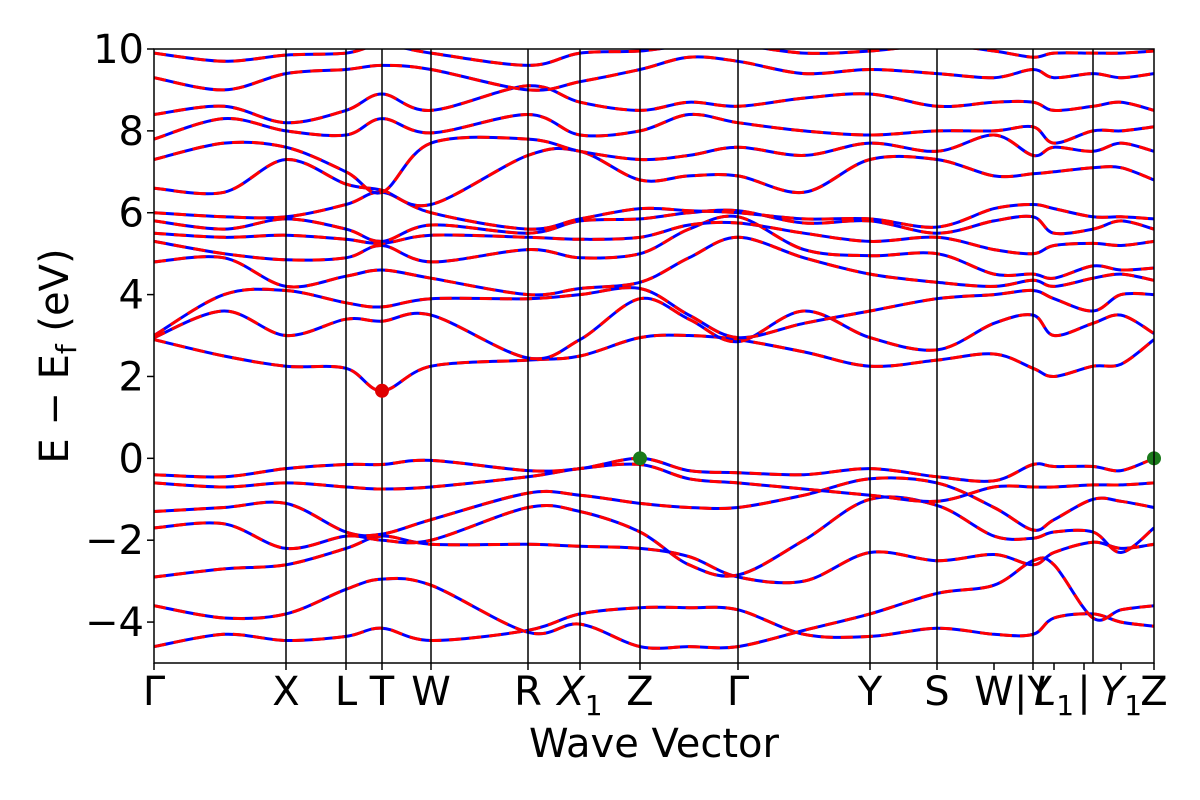 This screenshot has height=800, width=1200. I want to click on x-tick-label: T, so click(382, 692).